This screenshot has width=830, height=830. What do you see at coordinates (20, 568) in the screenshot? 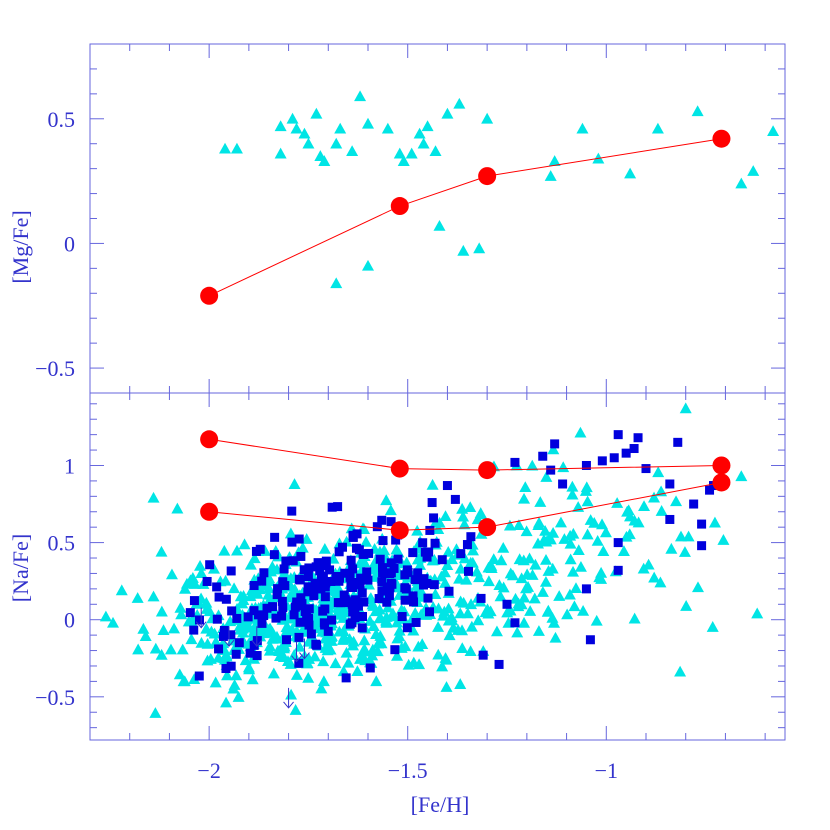
I see `y-axis-label-bottom: [Na/Fe]` at bounding box center [20, 568].